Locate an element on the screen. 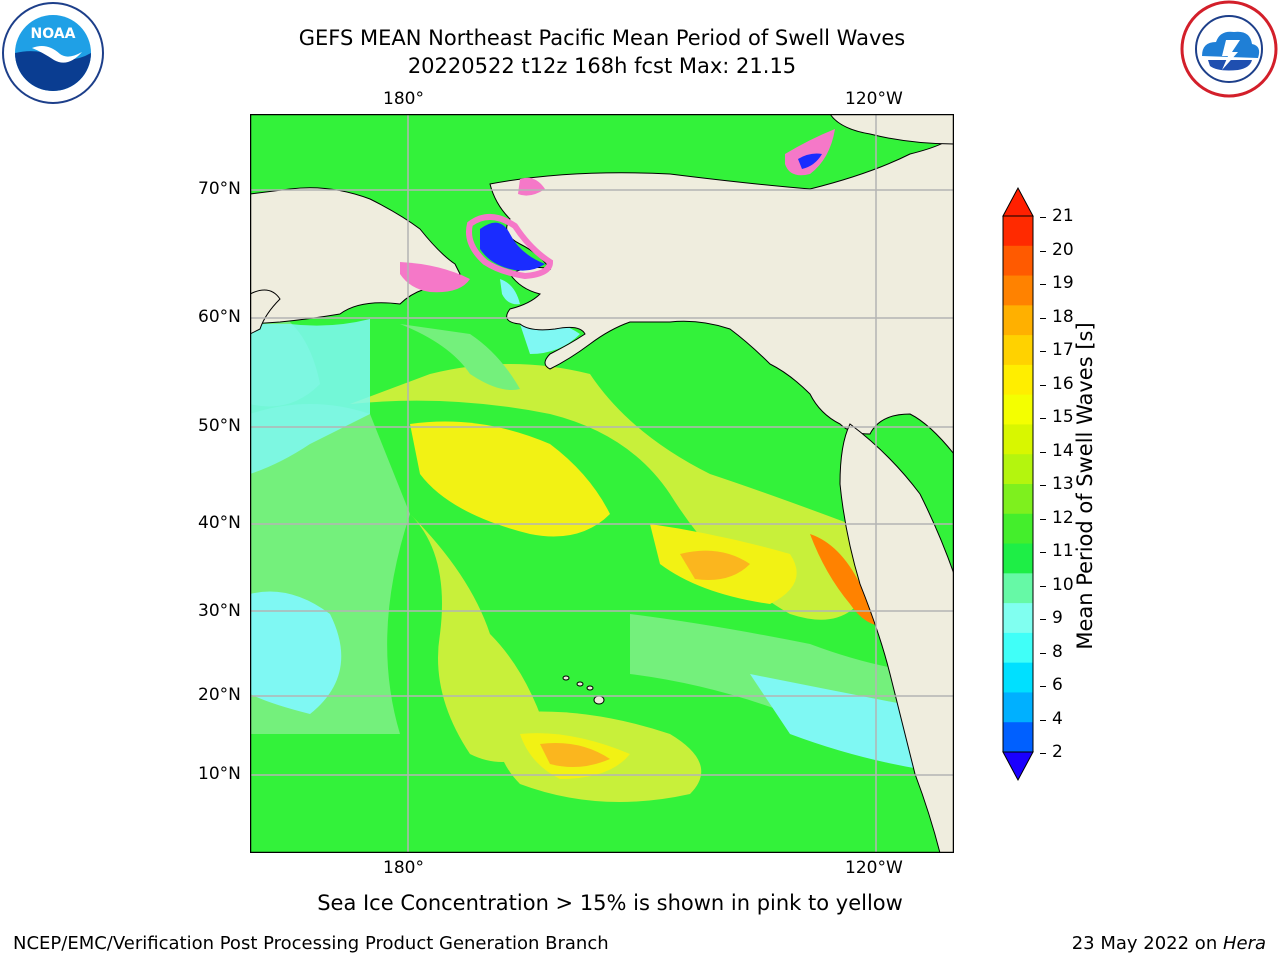 Image resolution: width=1280 pixels, height=960 pixels. lon-label-bottom-120w: 120°W is located at coordinates (874, 868).